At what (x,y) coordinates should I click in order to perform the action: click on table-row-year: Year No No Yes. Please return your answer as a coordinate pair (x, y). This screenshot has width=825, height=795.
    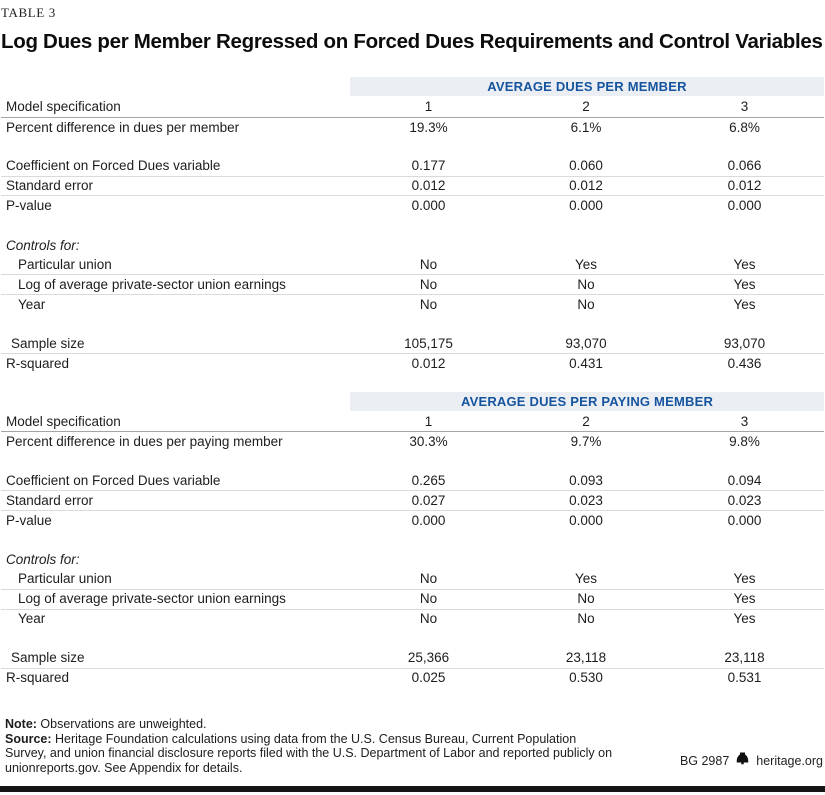
    Looking at the image, I should click on (412, 305).